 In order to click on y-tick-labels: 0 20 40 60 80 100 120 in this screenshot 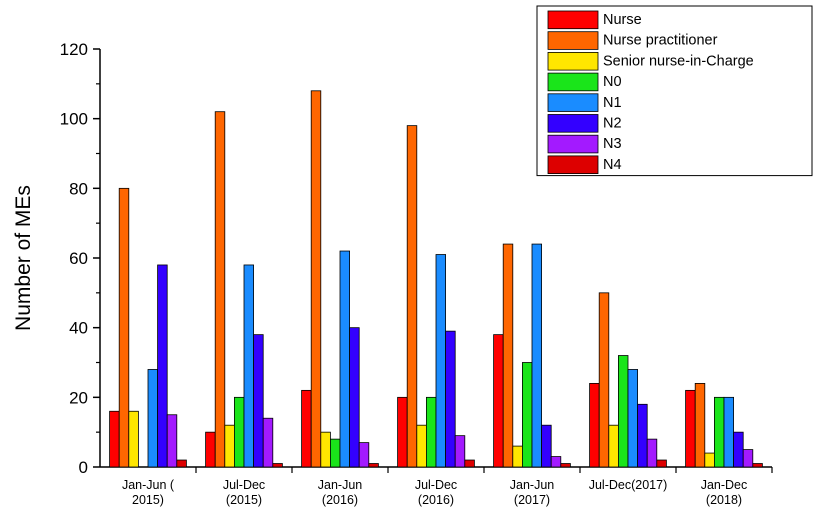, I will do `click(74, 258)`.